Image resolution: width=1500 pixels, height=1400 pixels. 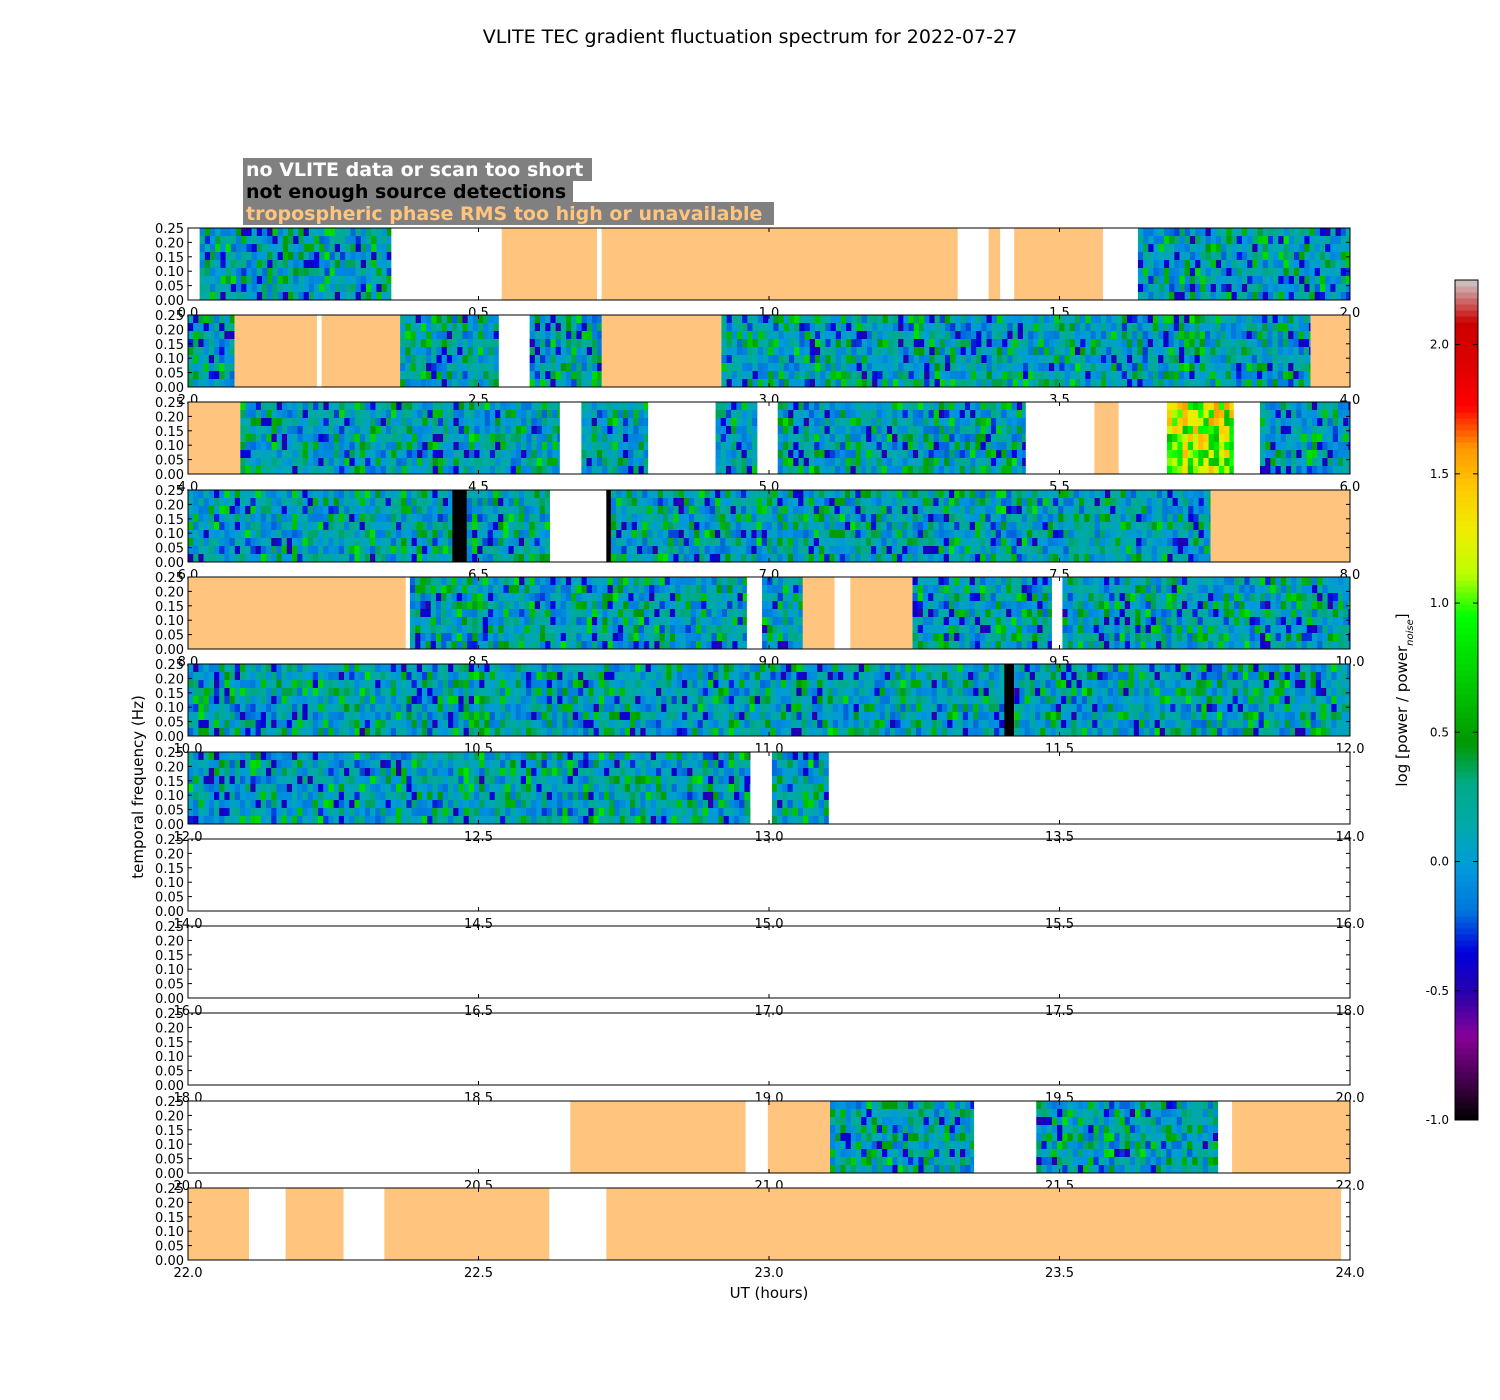 I want to click on spectrum-block, so click(x=1016, y=351).